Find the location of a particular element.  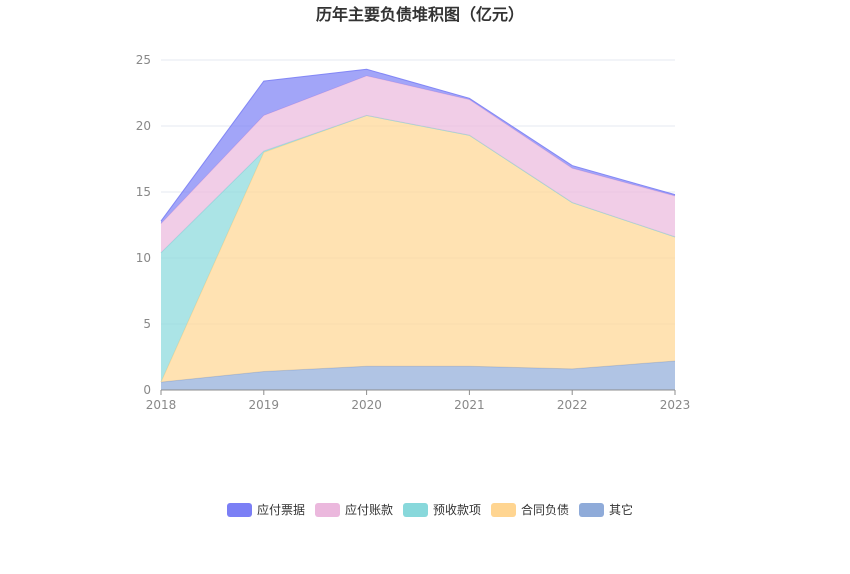

x-tick-label: 2021 is located at coordinates (469, 405).